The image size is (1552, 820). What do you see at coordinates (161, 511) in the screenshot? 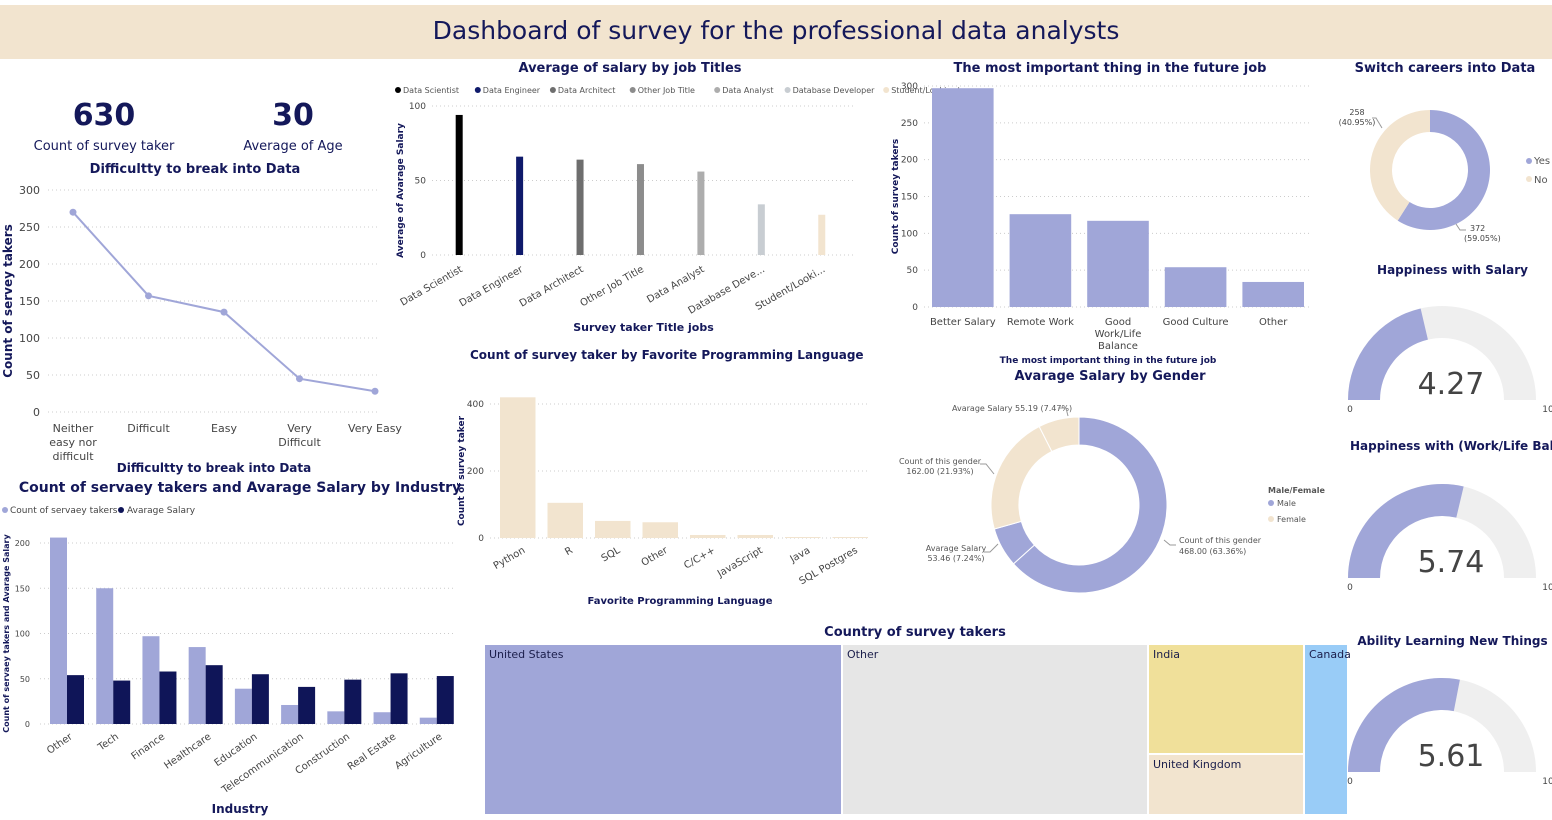
I see `legend-label: Avarage Salary` at bounding box center [161, 511].